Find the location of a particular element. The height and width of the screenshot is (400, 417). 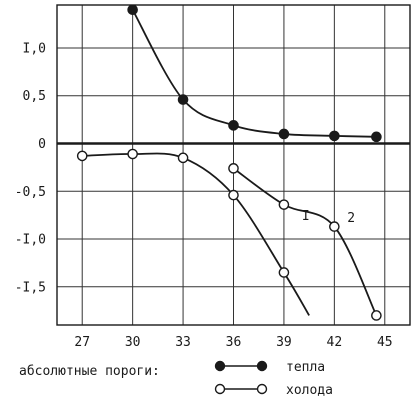

y-tick-label: -I,0 is located at coordinates (30, 240).